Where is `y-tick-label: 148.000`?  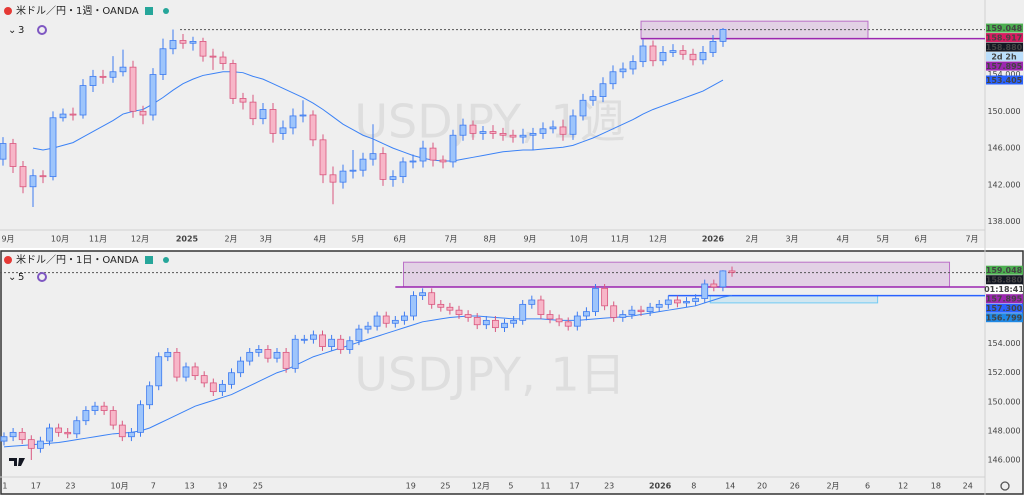 y-tick-label: 148.000 is located at coordinates (1003, 430).